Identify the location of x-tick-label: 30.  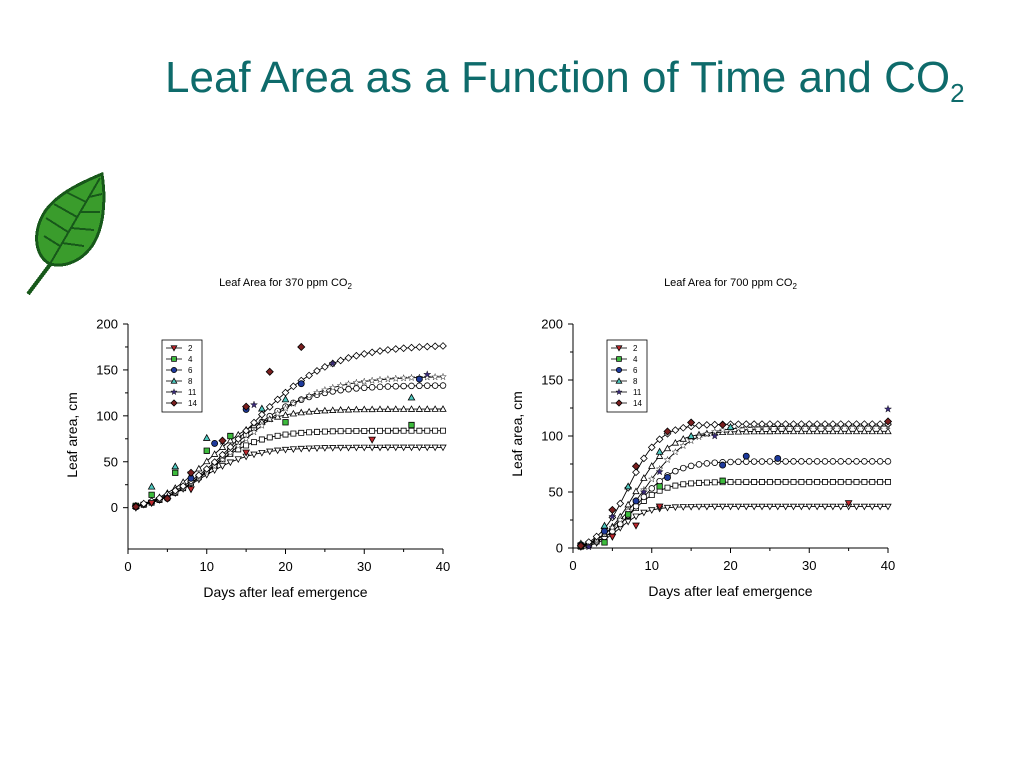
(364, 566).